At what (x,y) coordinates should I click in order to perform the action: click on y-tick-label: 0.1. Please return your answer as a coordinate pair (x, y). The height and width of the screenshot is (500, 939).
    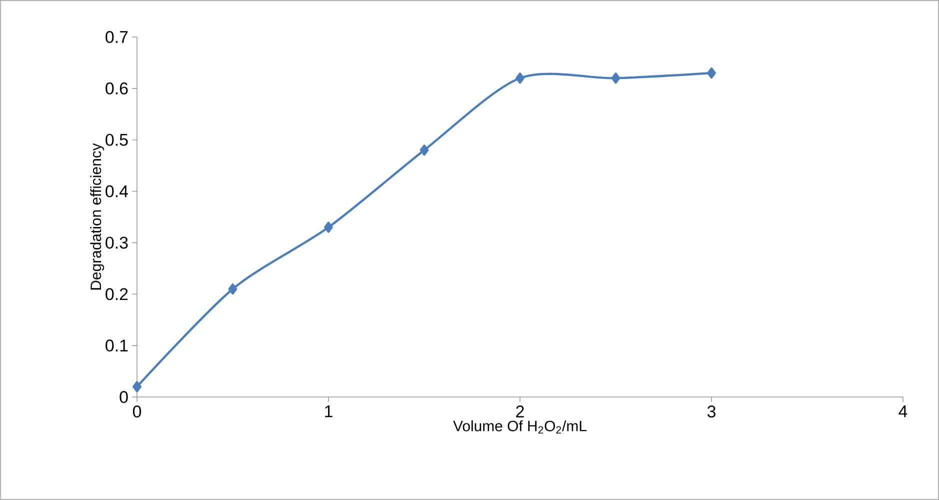
    Looking at the image, I should click on (117, 346).